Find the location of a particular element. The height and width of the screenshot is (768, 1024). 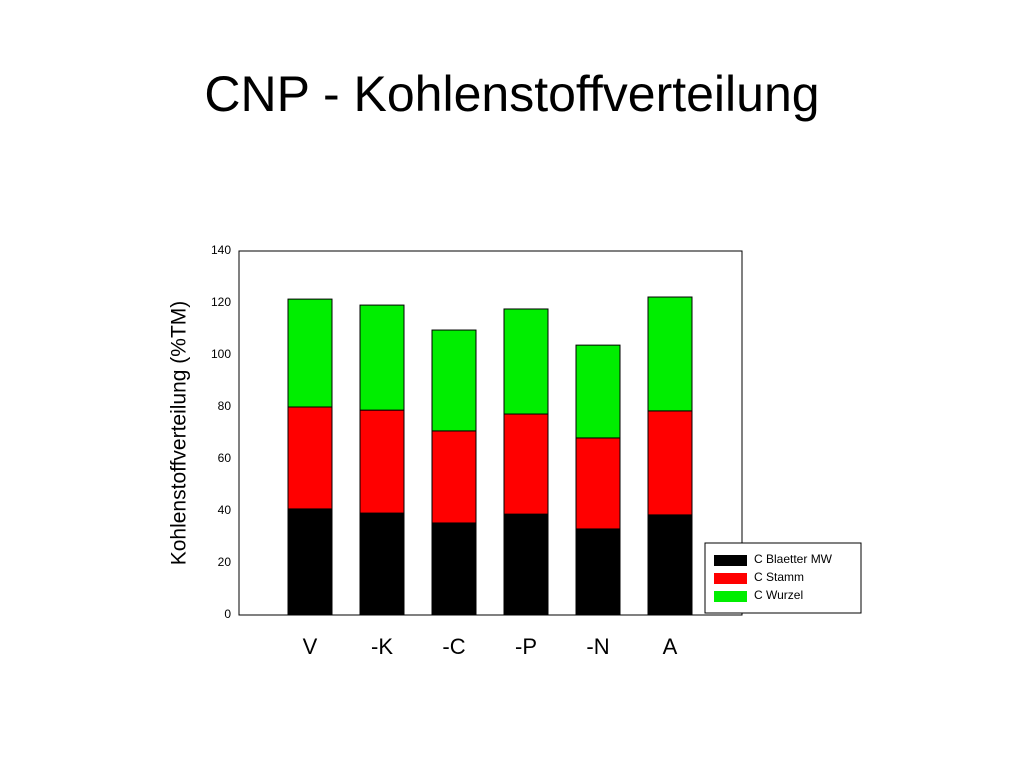

x-tick-label: -C is located at coordinates (453, 646).